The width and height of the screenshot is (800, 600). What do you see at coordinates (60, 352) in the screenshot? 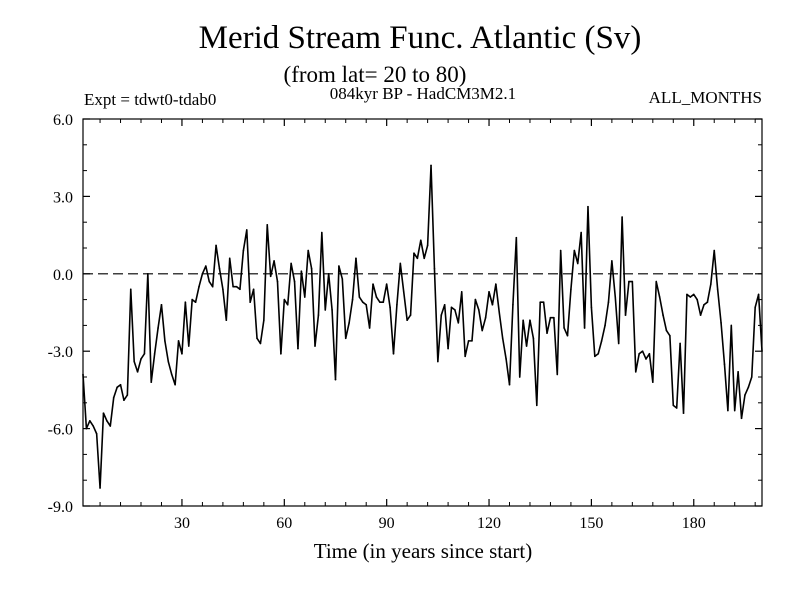
I see `y-tick-label: -3.0` at bounding box center [60, 352].